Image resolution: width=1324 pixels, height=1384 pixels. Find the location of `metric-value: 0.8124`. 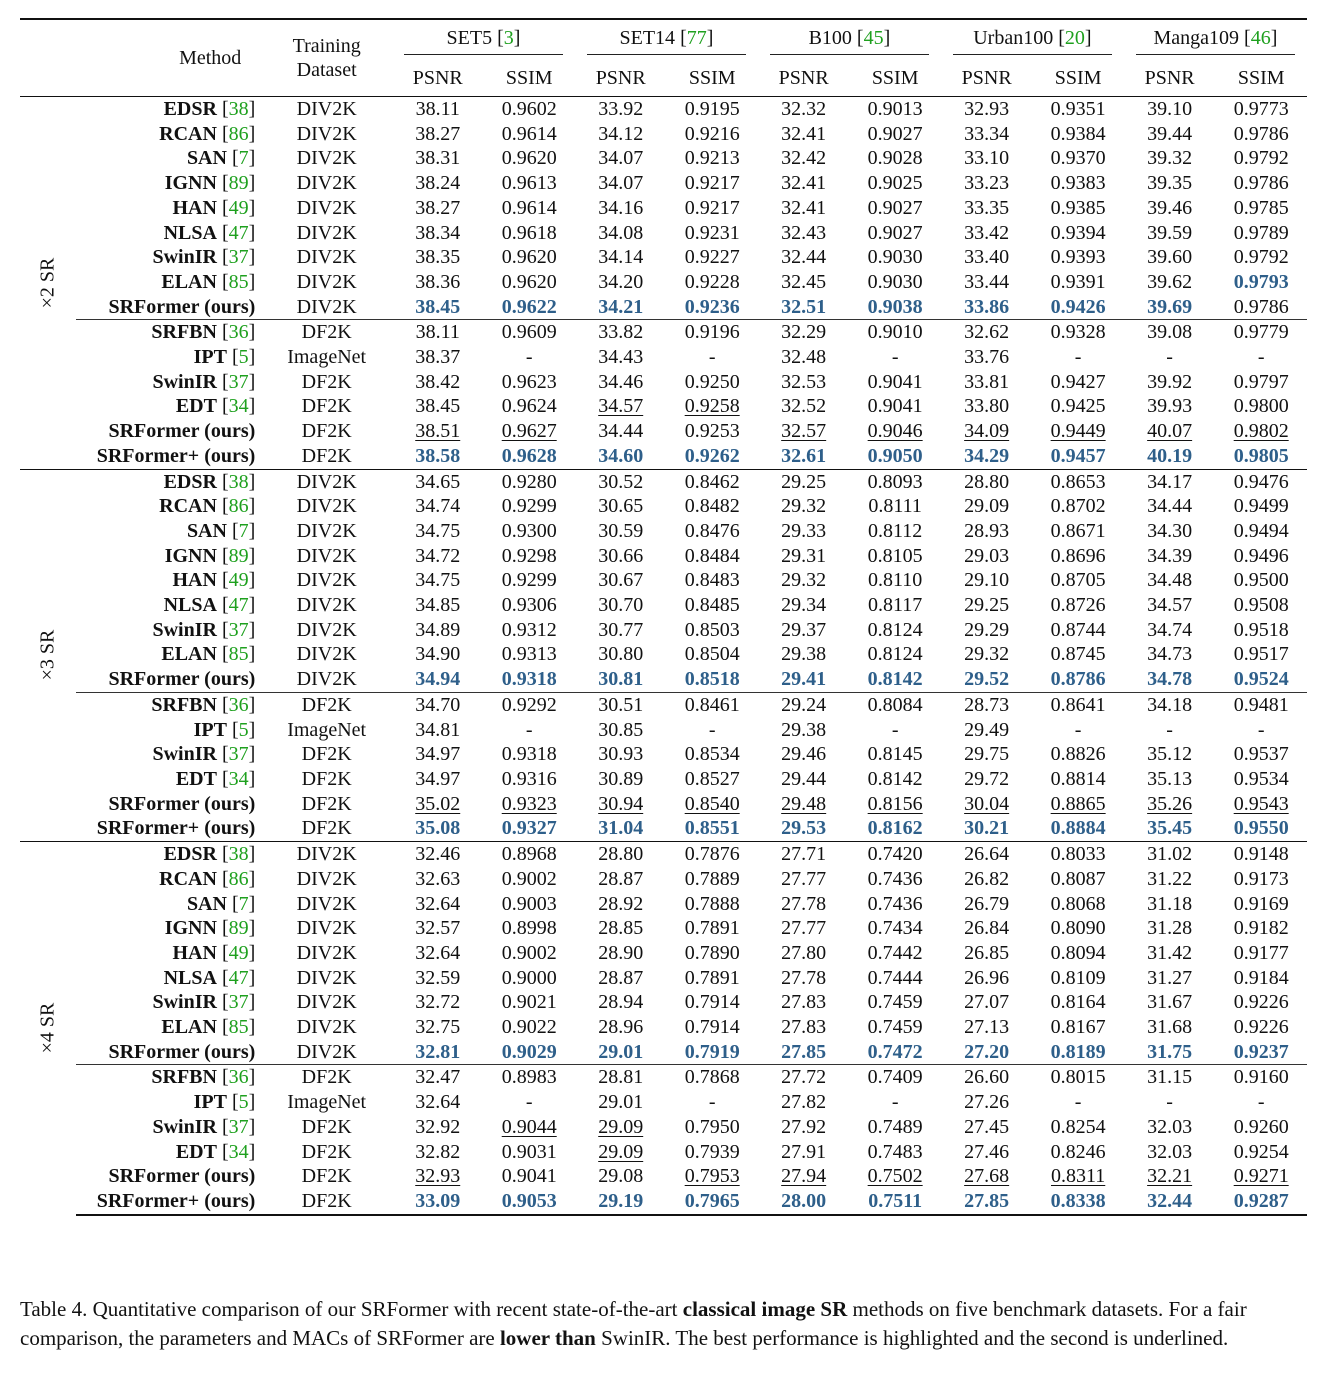

metric-value: 0.8124 is located at coordinates (895, 654).